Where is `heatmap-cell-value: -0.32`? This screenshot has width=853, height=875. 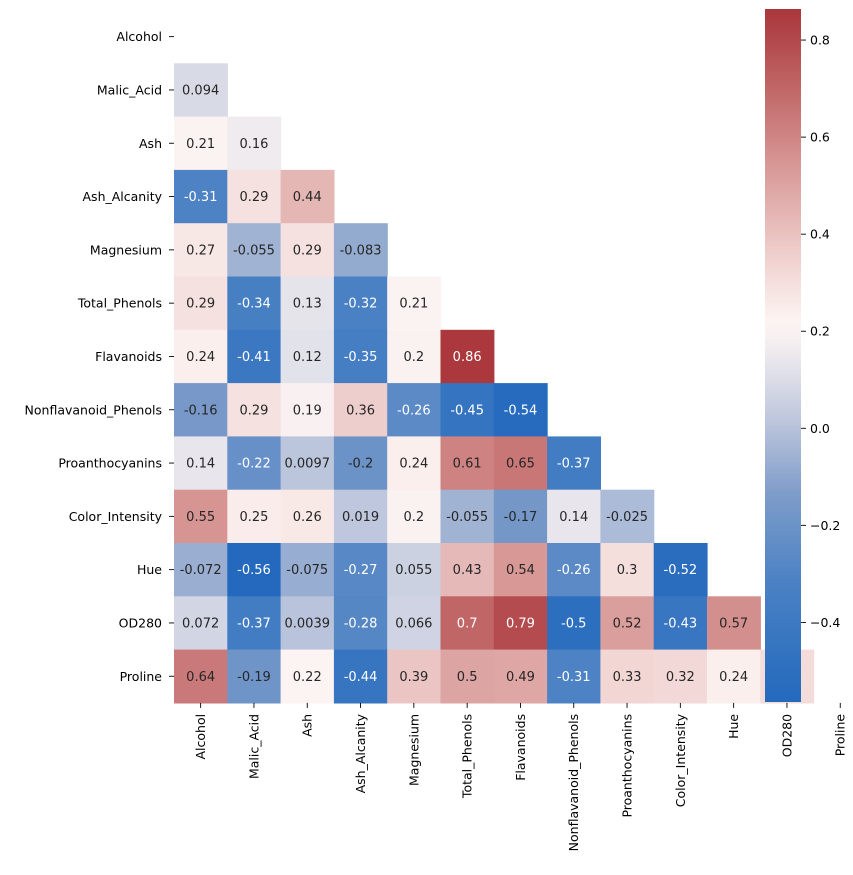
heatmap-cell-value: -0.32 is located at coordinates (361, 304).